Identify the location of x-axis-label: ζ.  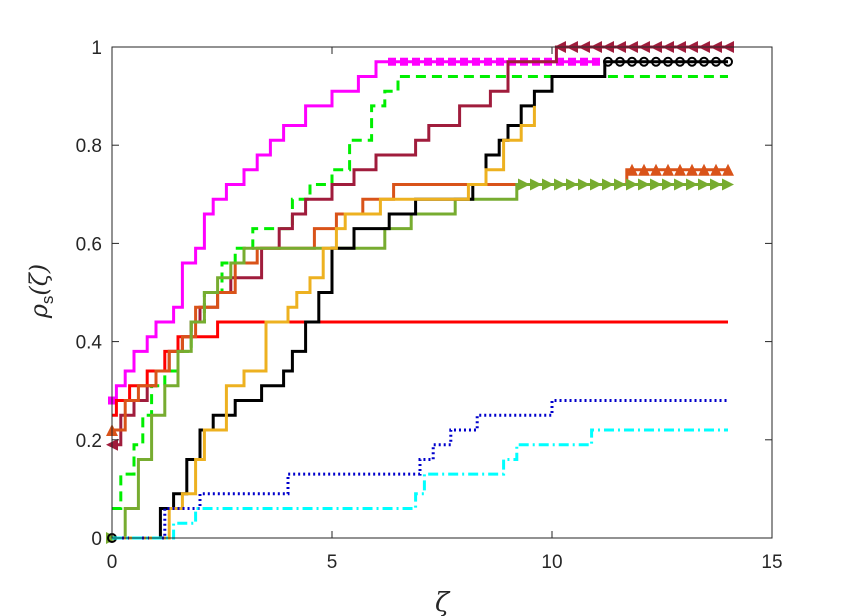
(443, 602).